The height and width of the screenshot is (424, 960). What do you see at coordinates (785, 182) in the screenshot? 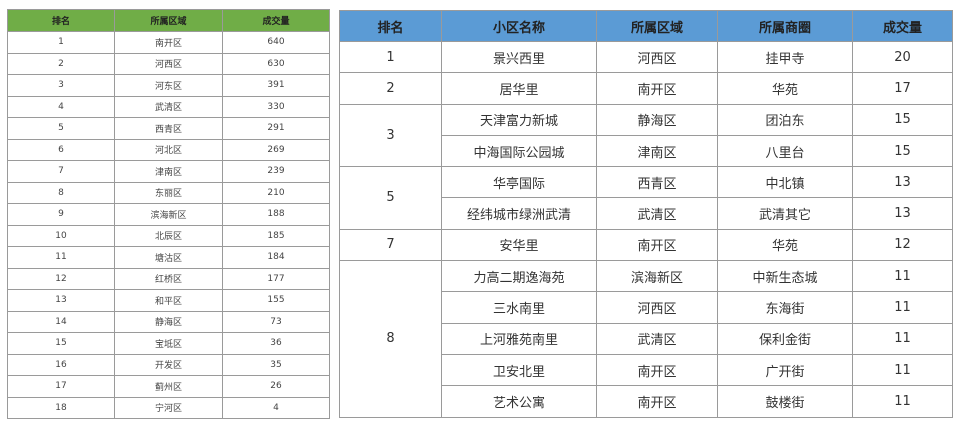
I see `cell-business-area: 中北镇` at bounding box center [785, 182].